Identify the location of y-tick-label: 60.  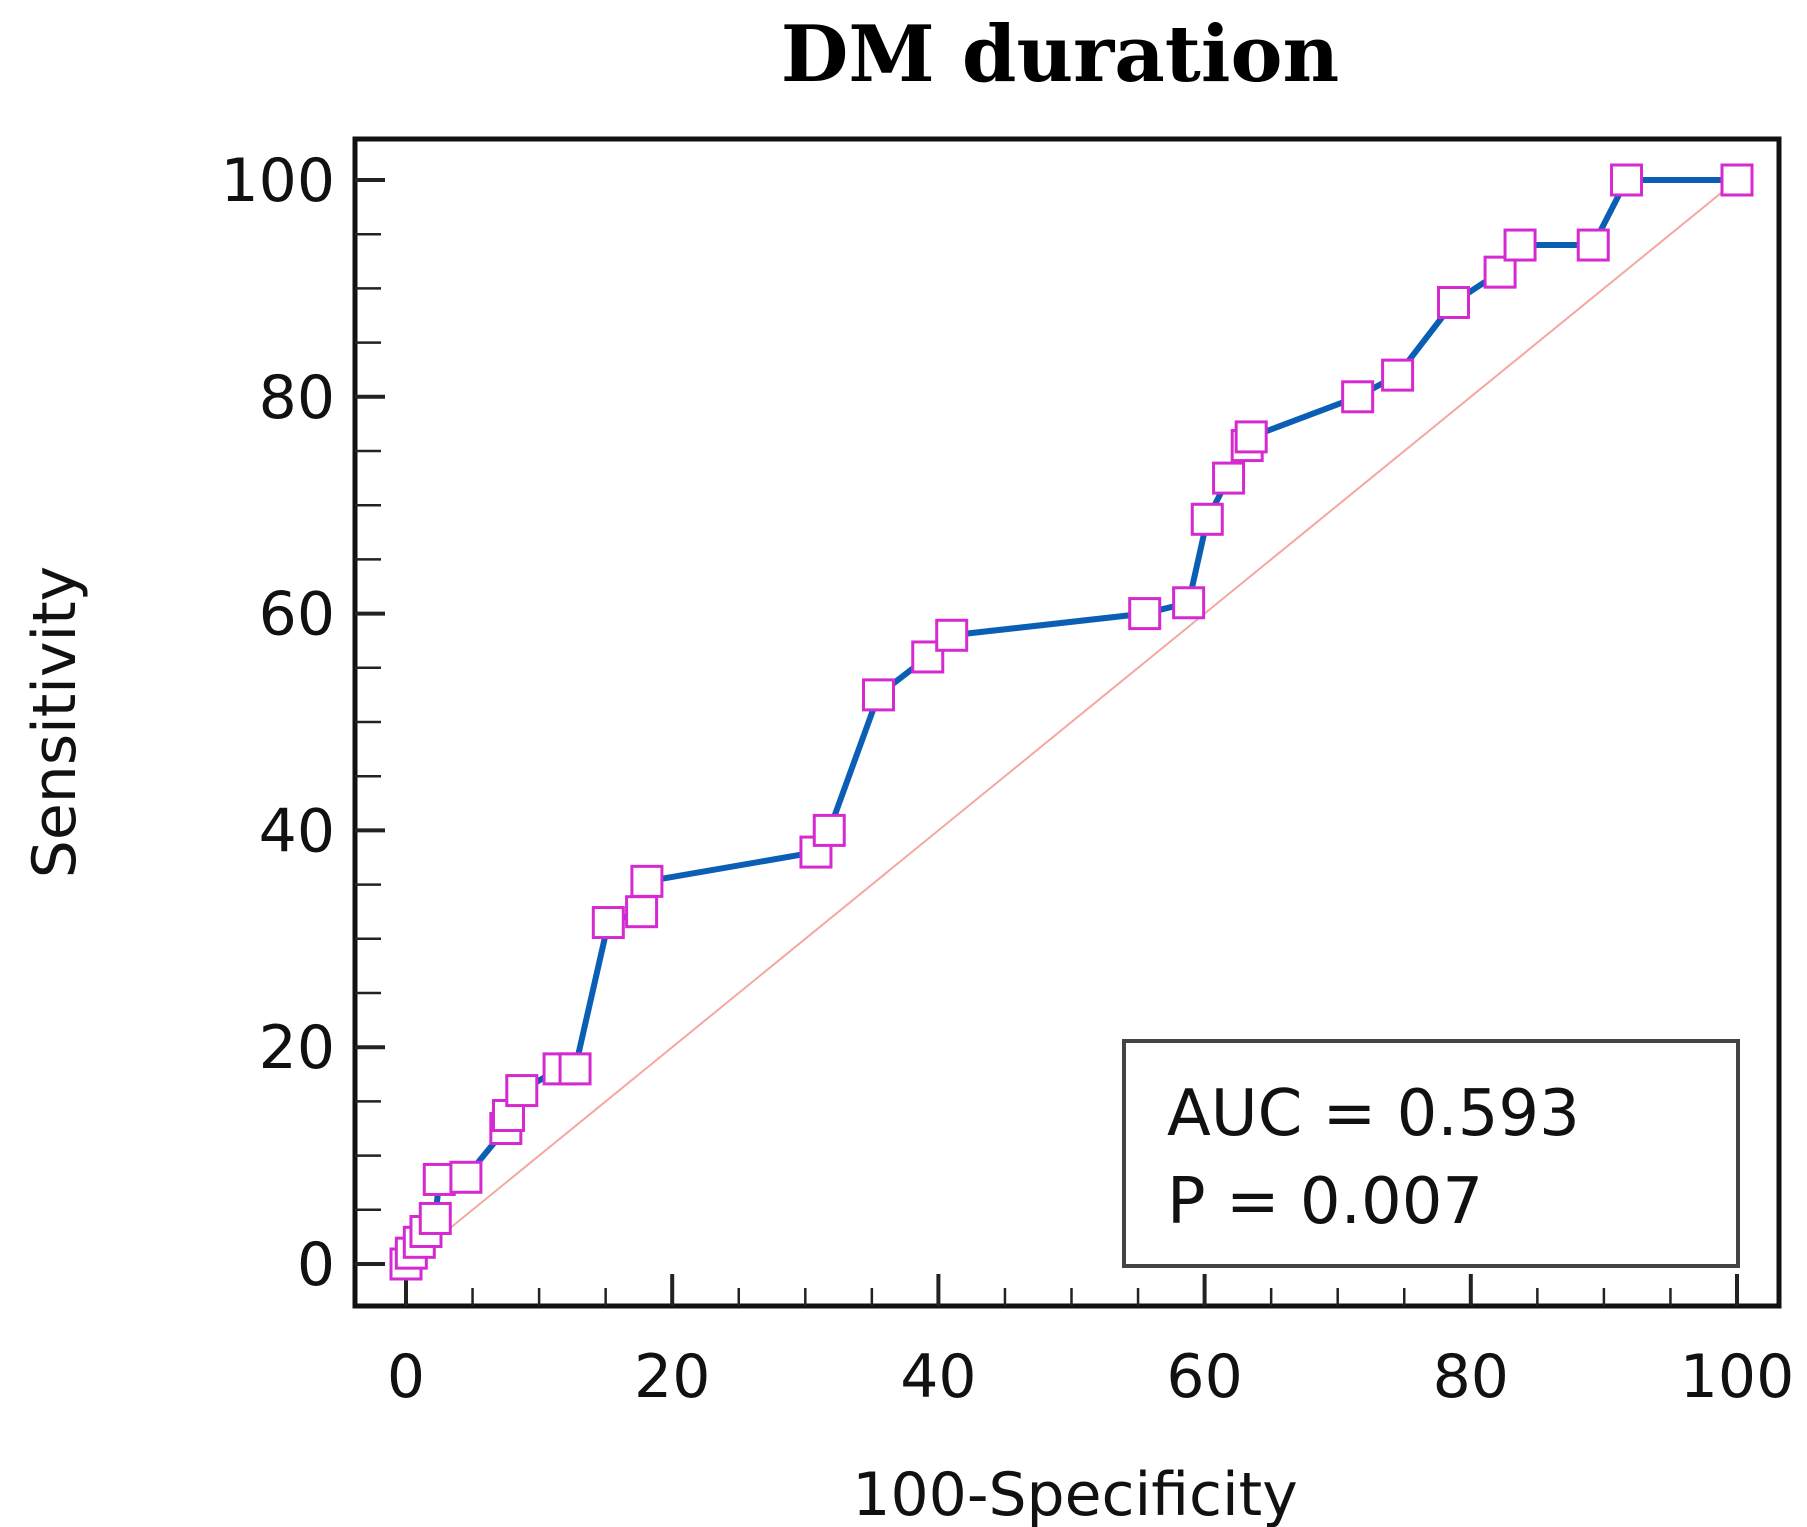
(297, 615).